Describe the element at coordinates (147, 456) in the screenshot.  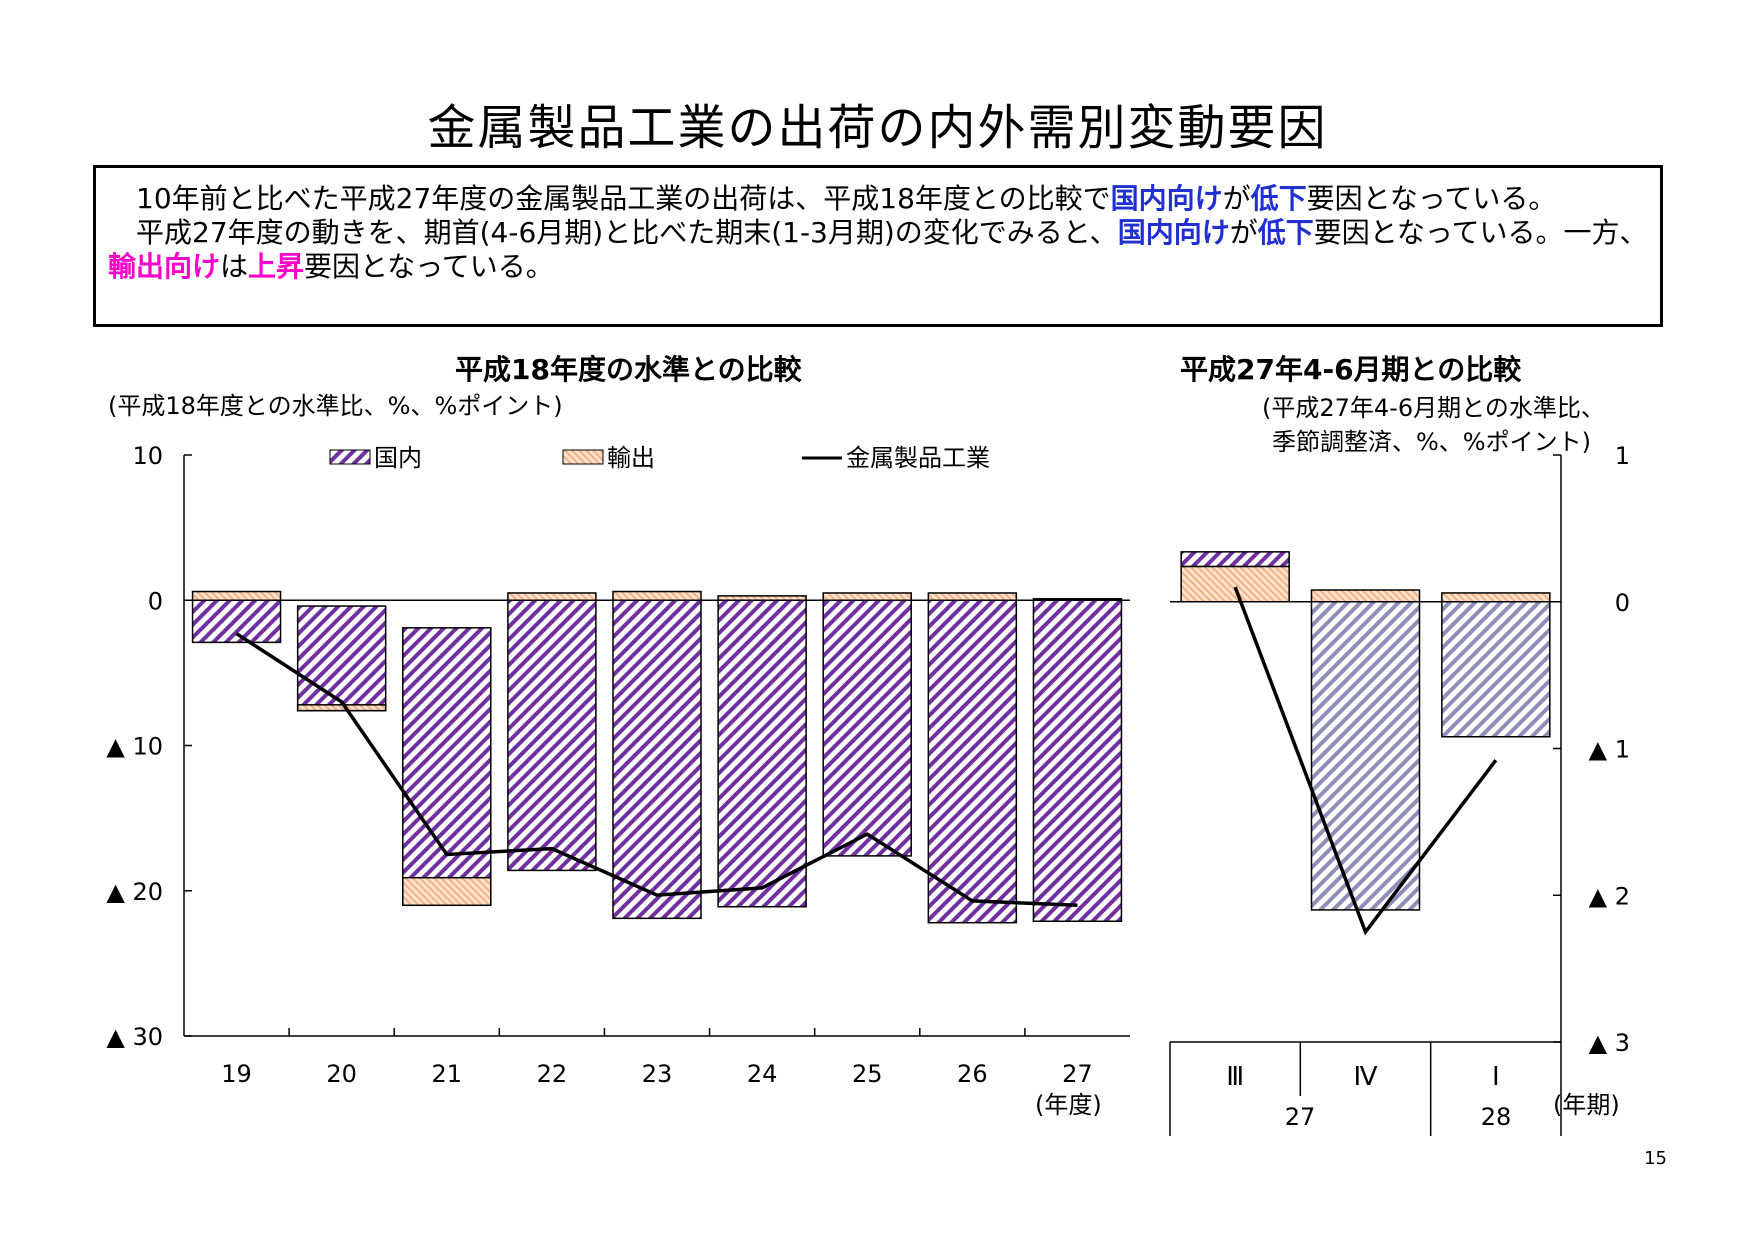
I see `left-y-tick-label: 10` at that location.